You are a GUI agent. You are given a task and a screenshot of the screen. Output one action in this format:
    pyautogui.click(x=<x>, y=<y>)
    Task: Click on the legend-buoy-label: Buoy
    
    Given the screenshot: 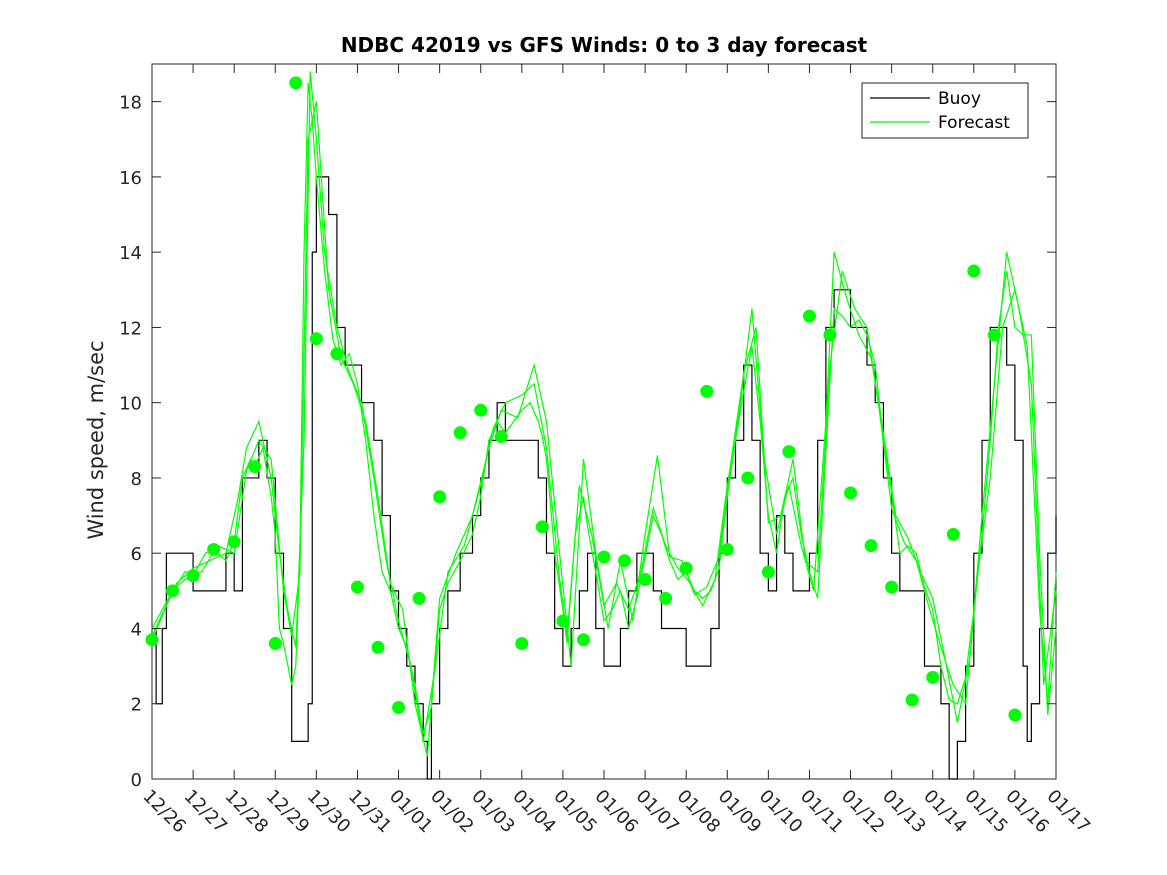 What is the action you would take?
    pyautogui.click(x=959, y=99)
    